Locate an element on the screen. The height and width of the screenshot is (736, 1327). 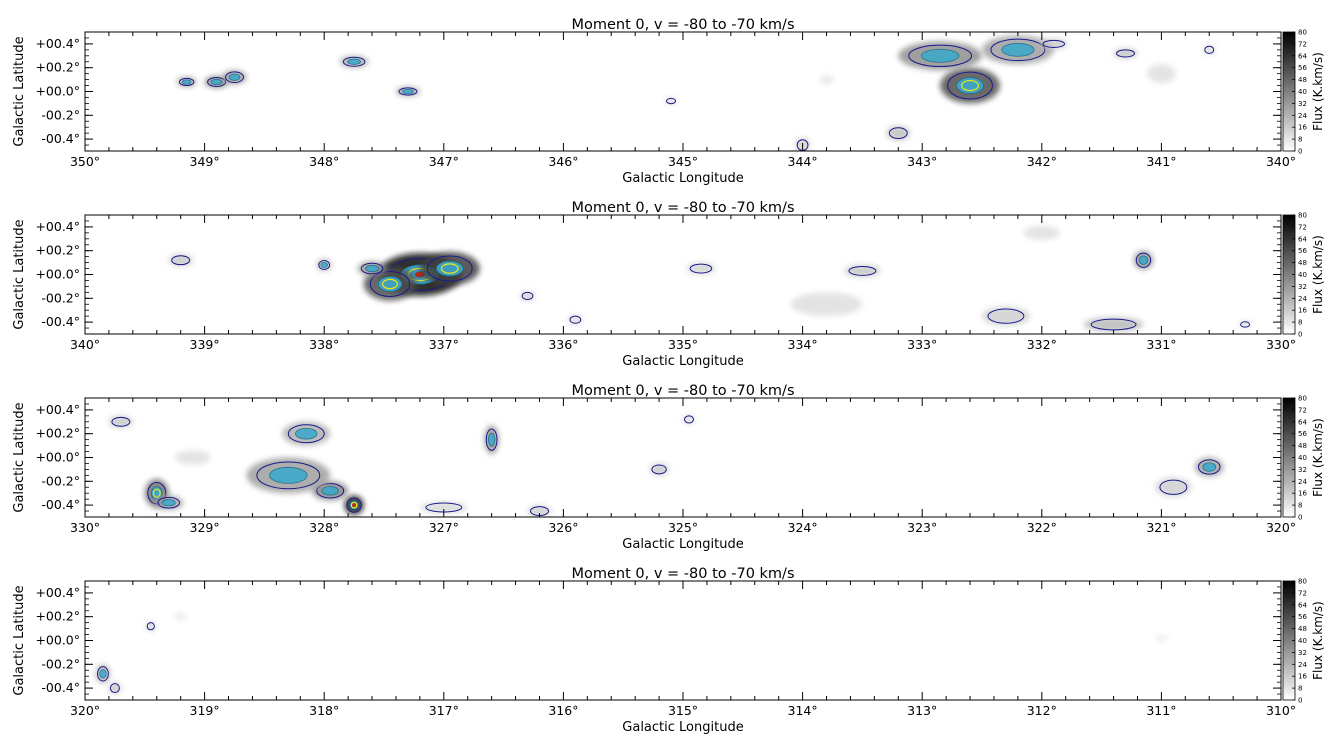
y-tick-label: +00.0° is located at coordinates (57, 457).